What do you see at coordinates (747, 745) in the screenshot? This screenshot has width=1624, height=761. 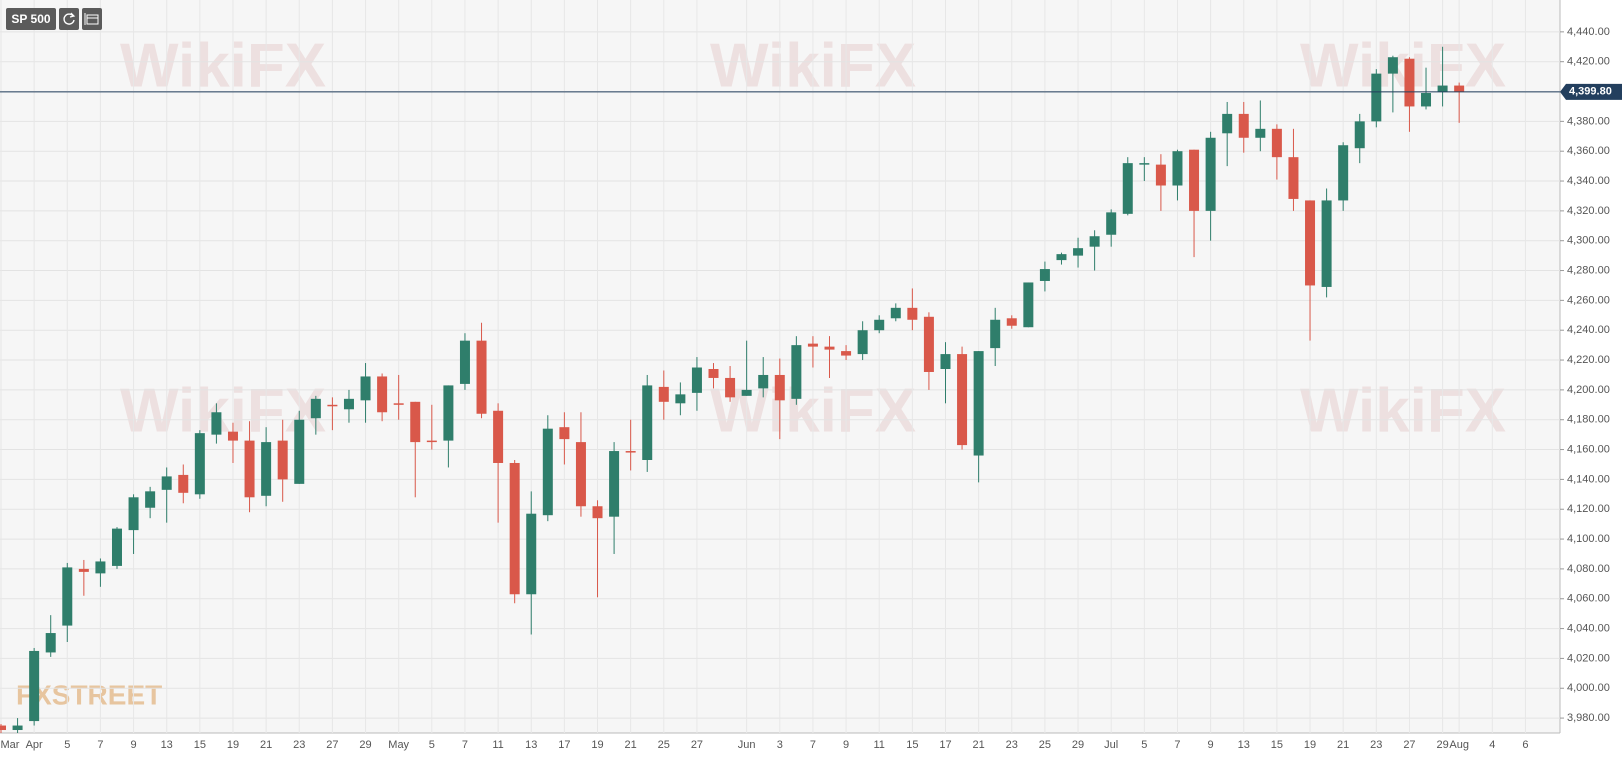 I see `x-tick-label: Jun` at bounding box center [747, 745].